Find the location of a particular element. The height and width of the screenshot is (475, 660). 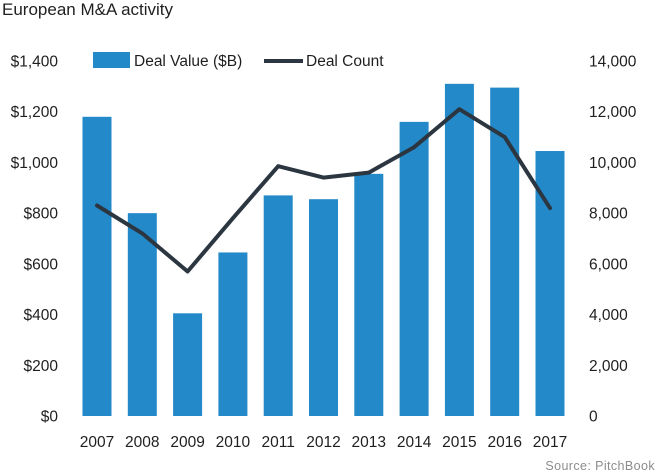

right-tick-label: 6,000 is located at coordinates (608, 264).